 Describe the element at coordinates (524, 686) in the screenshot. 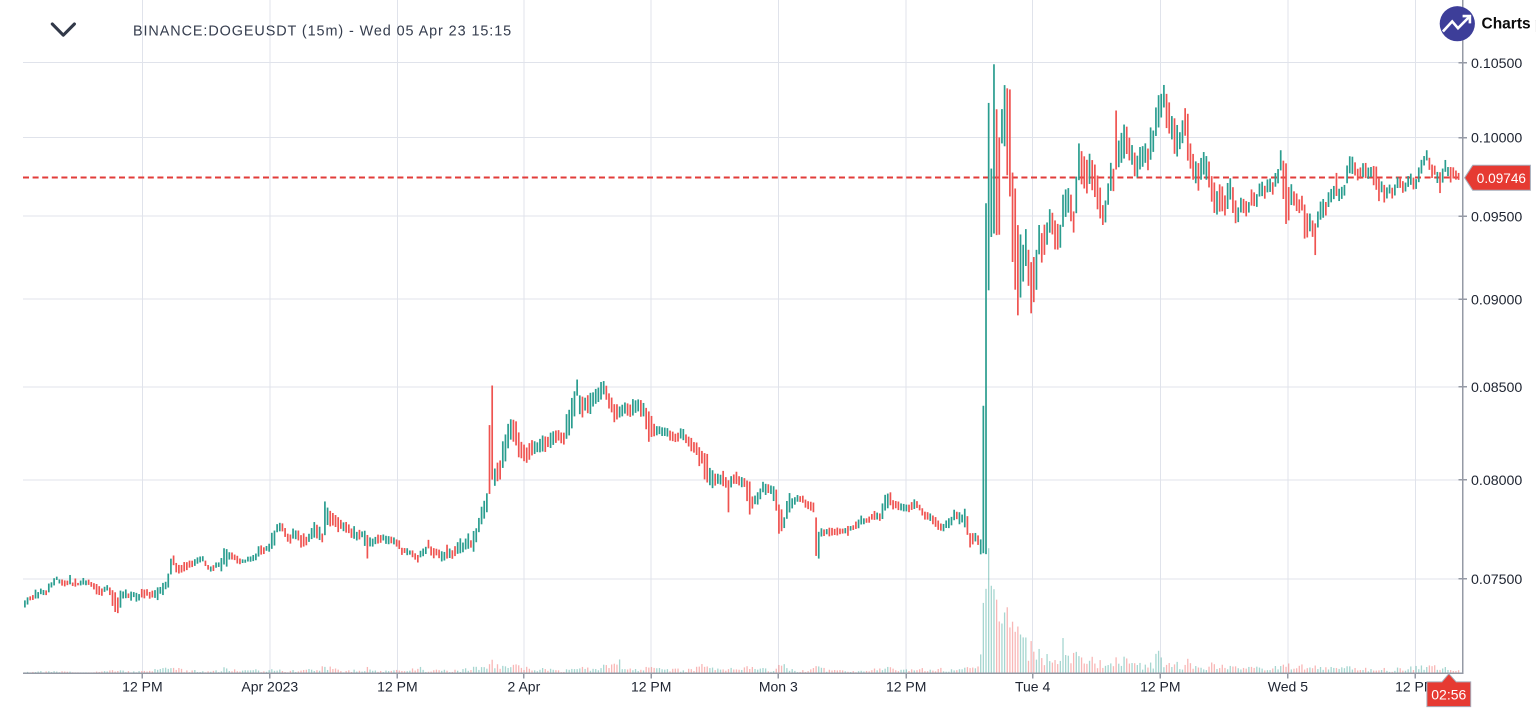

I see `svg-text: 2 Apr` at that location.